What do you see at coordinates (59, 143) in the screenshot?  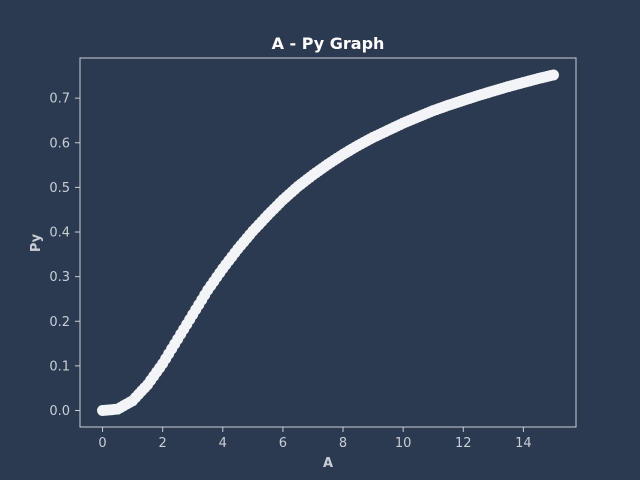 I see `y-tick-label: 0.6` at bounding box center [59, 143].